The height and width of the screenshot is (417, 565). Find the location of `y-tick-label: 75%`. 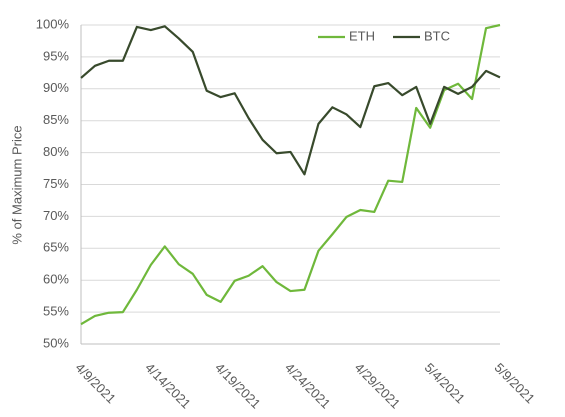

y-tick-label: 75% is located at coordinates (56, 183).